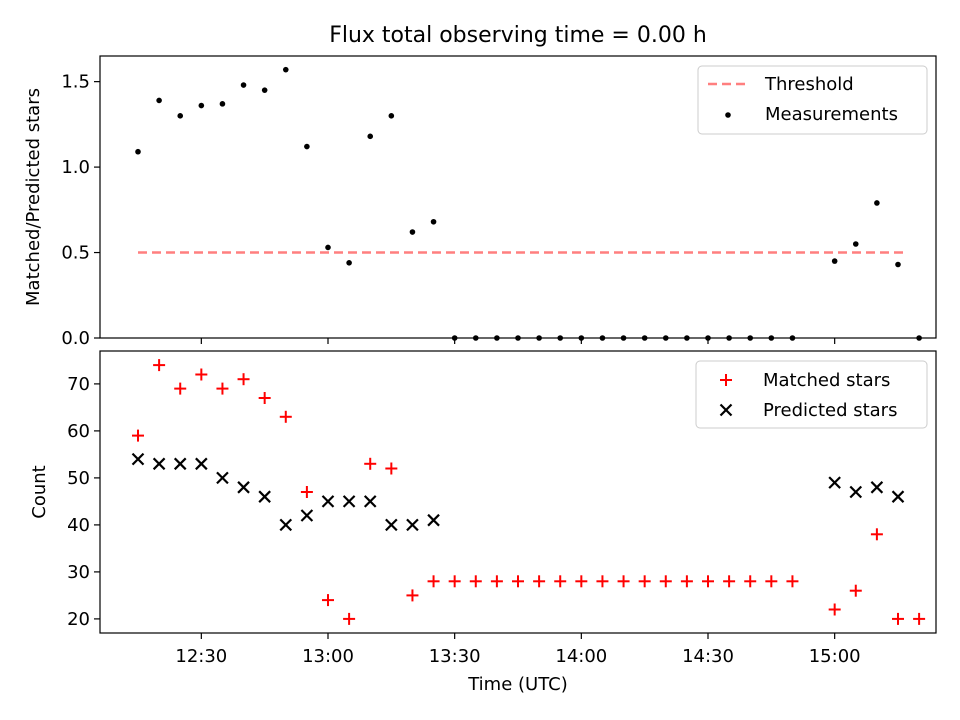 This screenshot has height=720, width=960. Describe the element at coordinates (581, 656) in the screenshot. I see `x-tick-label: 14:00` at that location.